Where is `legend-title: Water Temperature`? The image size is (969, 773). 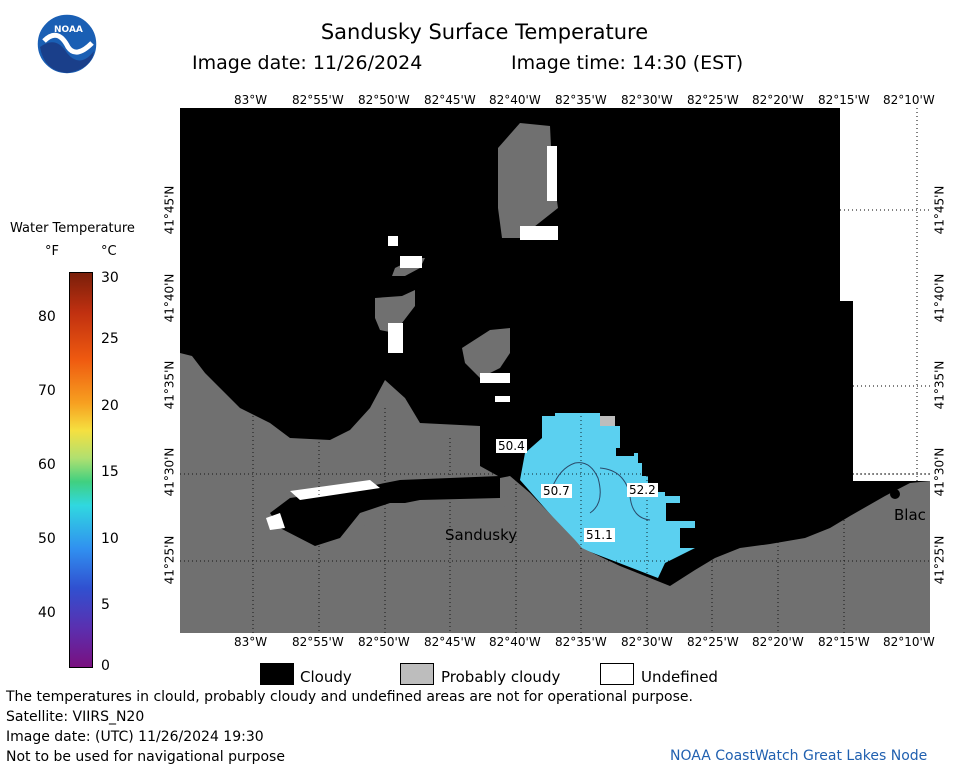 legend-title: Water Temperature is located at coordinates (72, 228).